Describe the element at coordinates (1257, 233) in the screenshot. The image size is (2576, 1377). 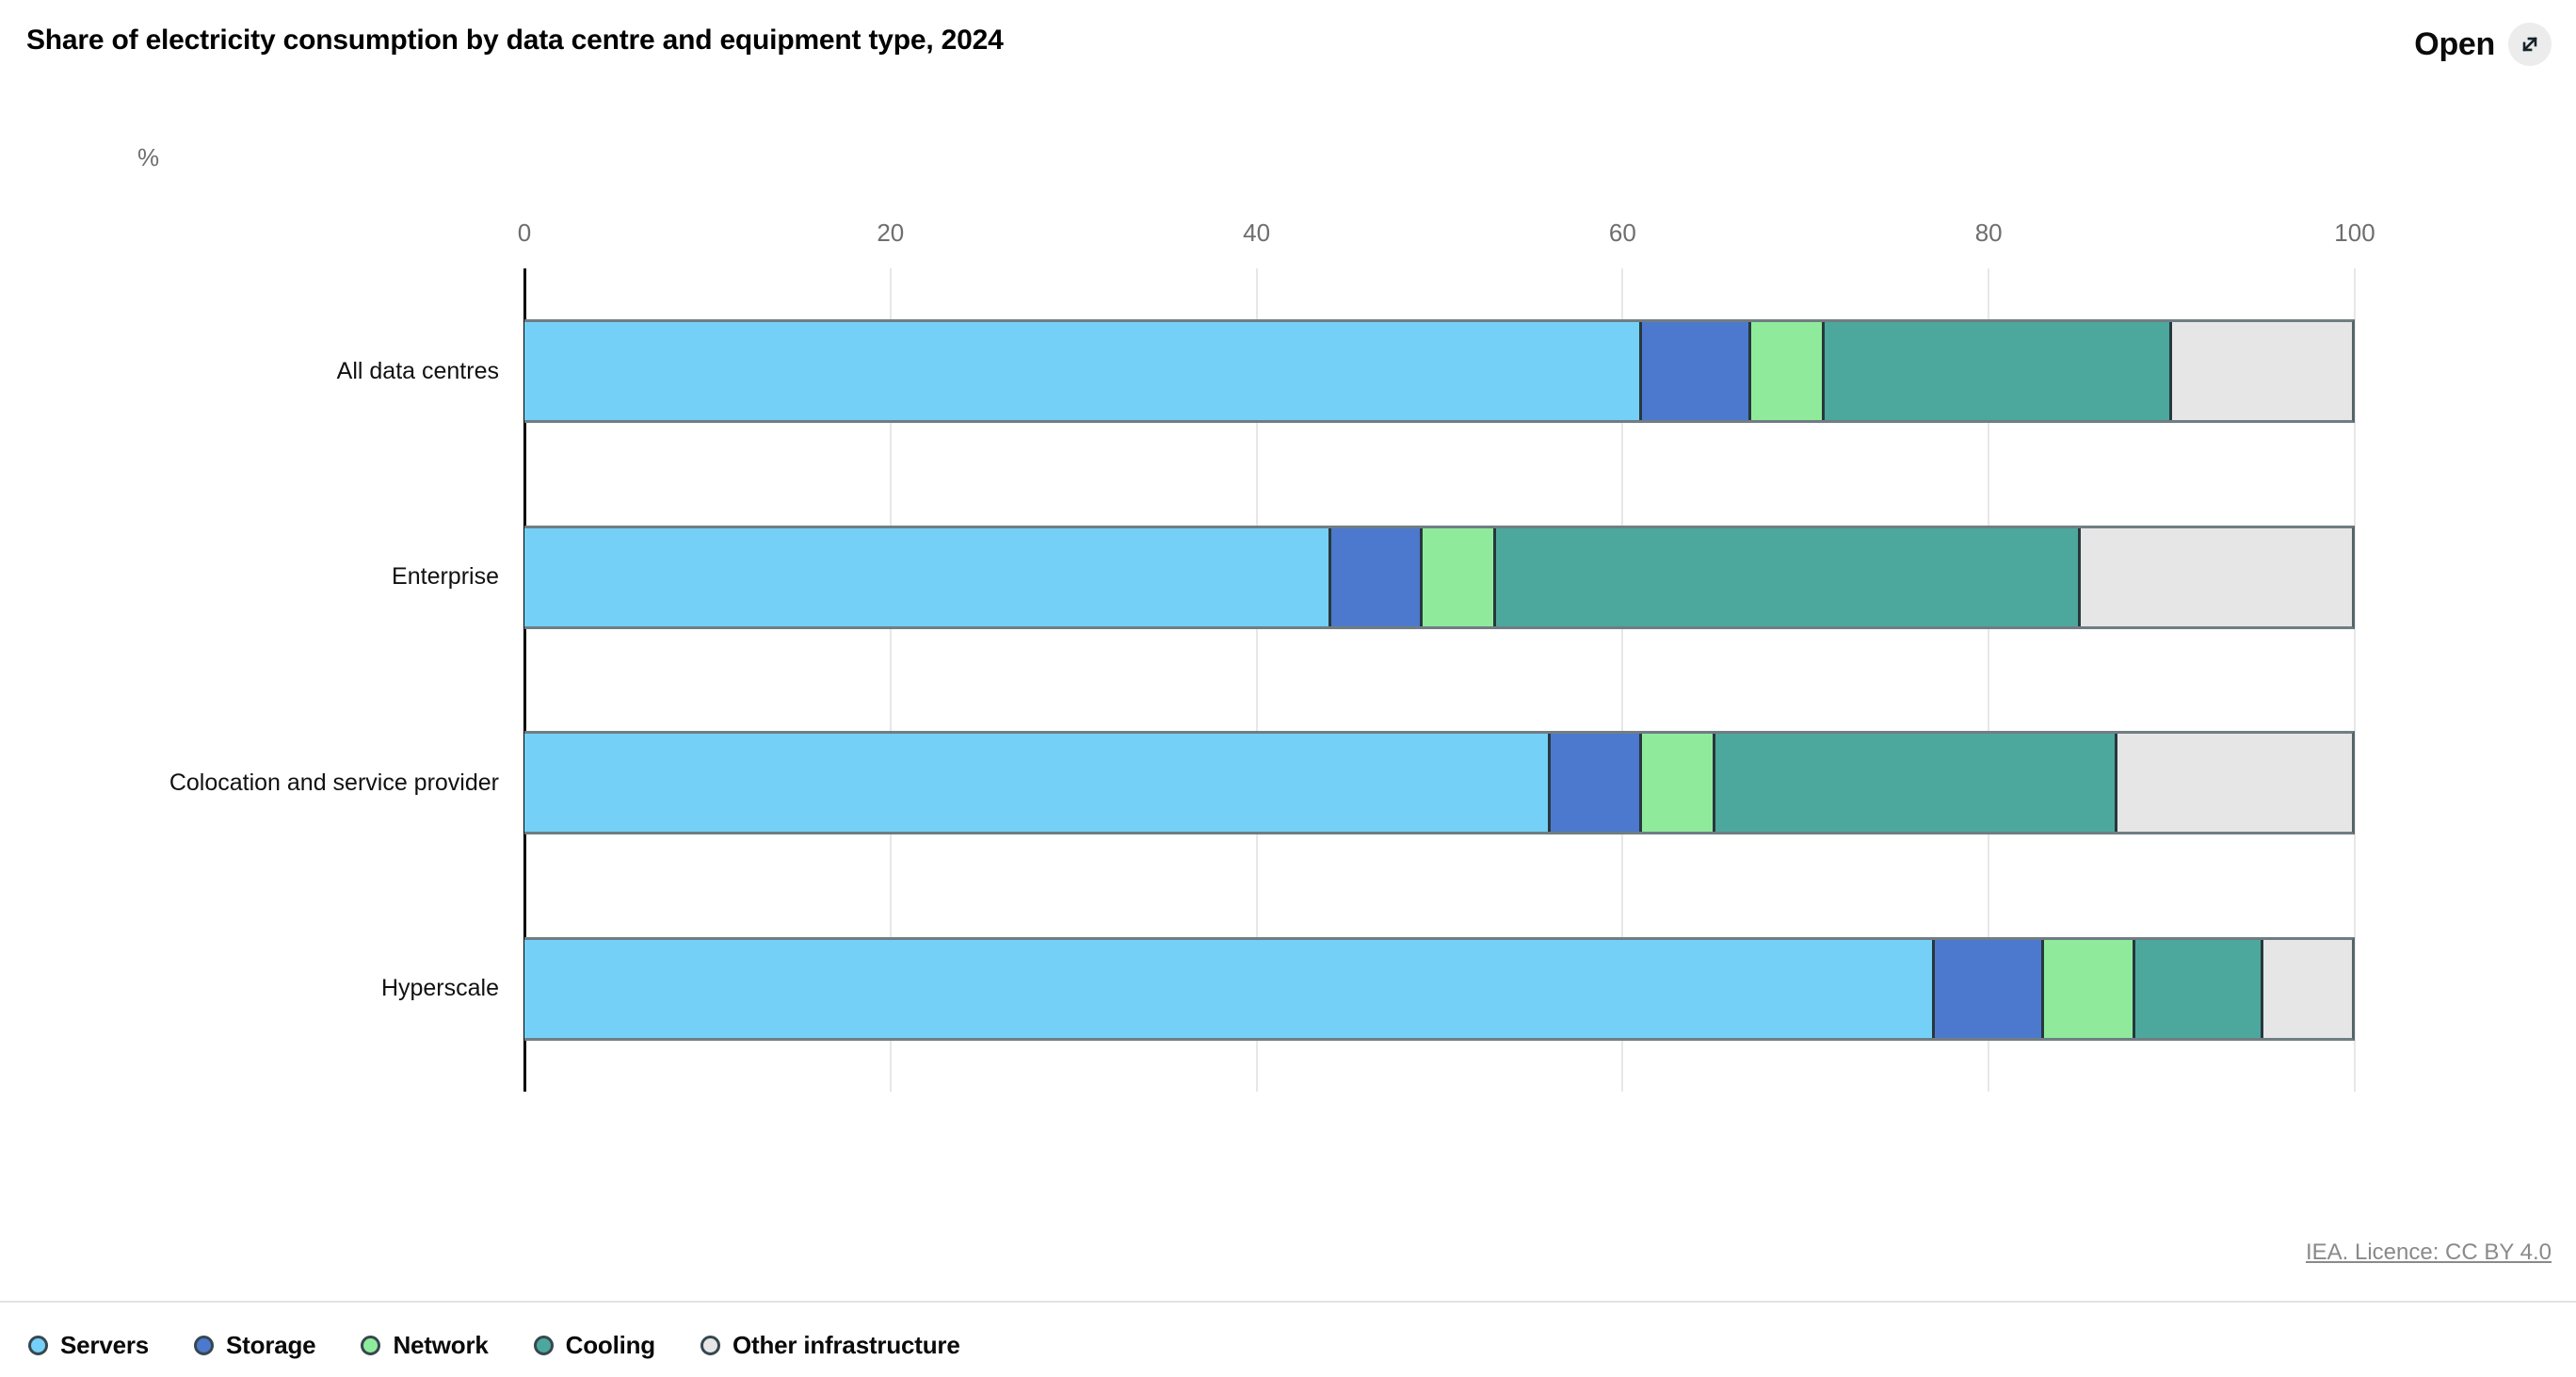
I see `x-tick-label-40: 40` at that location.